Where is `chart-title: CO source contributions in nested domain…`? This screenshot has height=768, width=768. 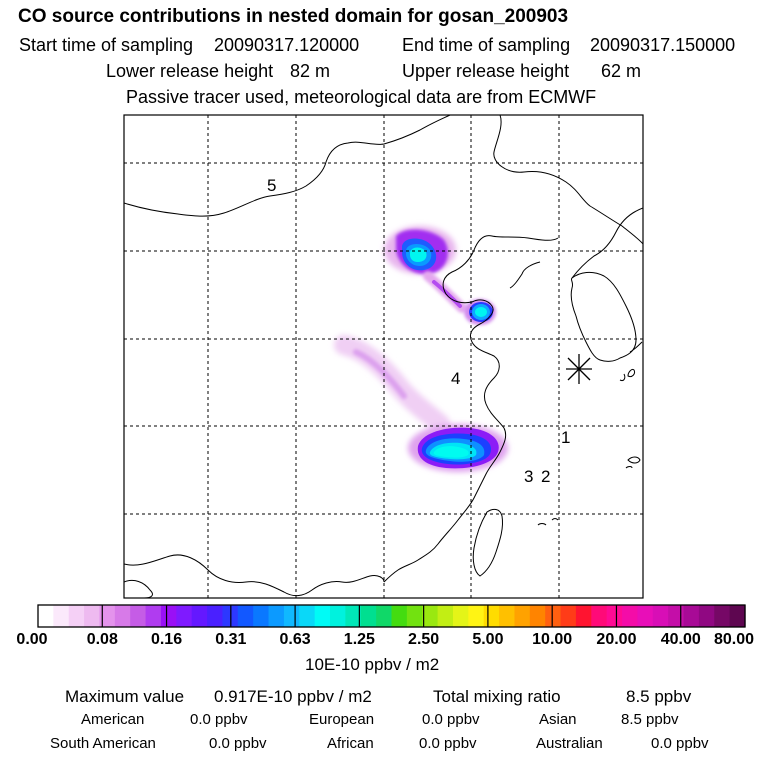
chart-title: CO source contributions in nested domain… is located at coordinates (293, 16).